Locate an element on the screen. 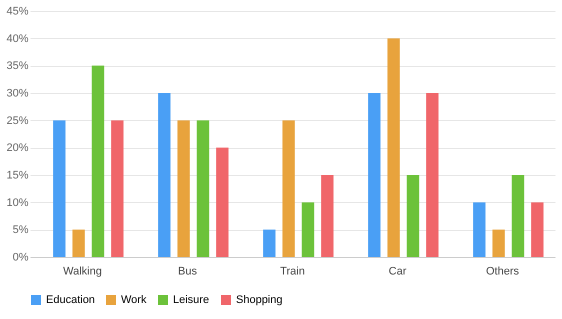 The width and height of the screenshot is (562, 319). legend-label: Education is located at coordinates (70, 300).